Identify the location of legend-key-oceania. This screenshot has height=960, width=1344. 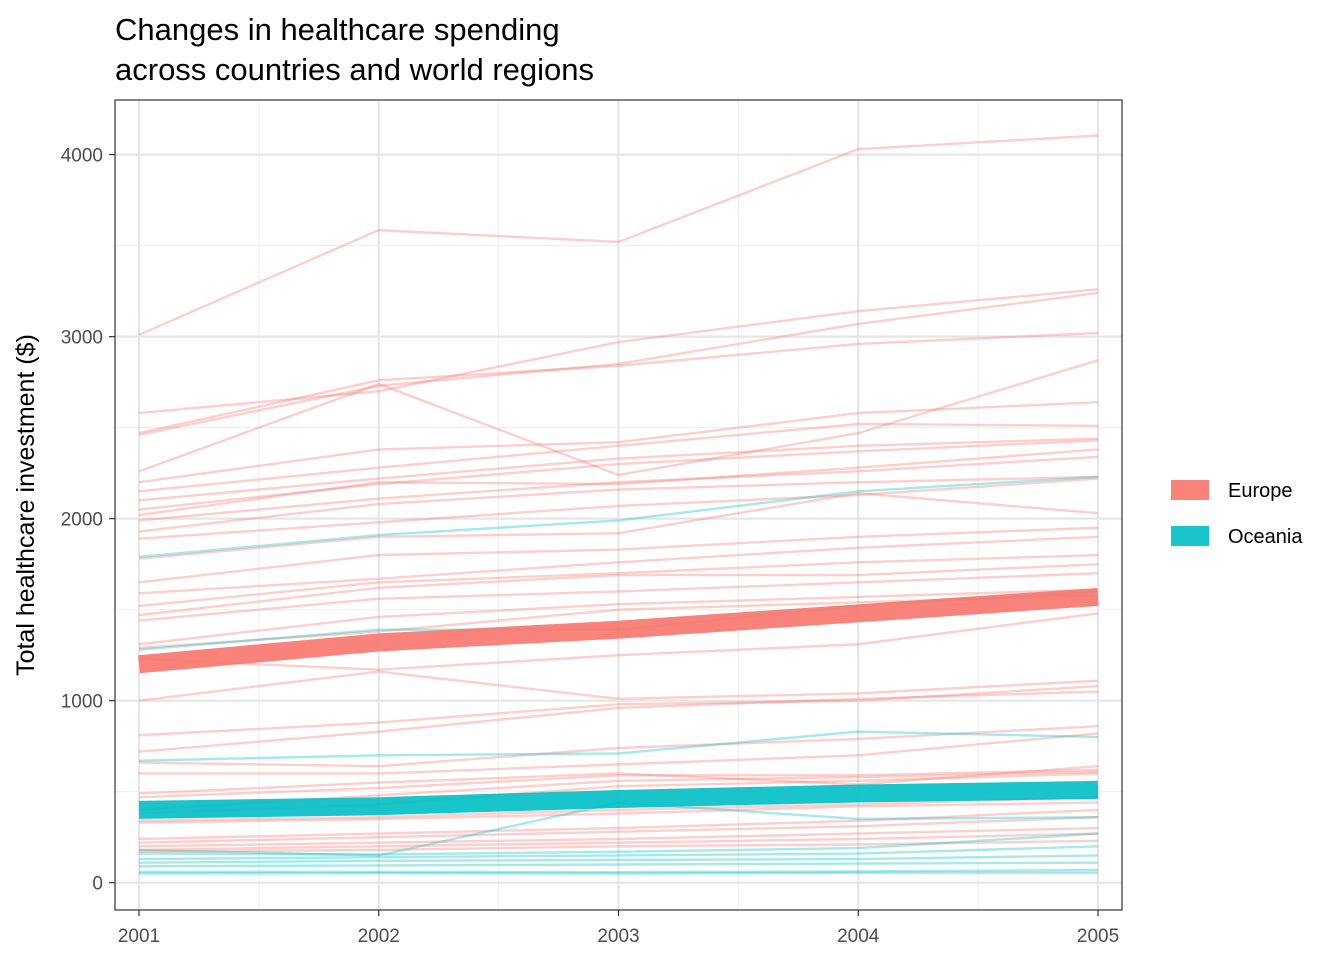
(1190, 536).